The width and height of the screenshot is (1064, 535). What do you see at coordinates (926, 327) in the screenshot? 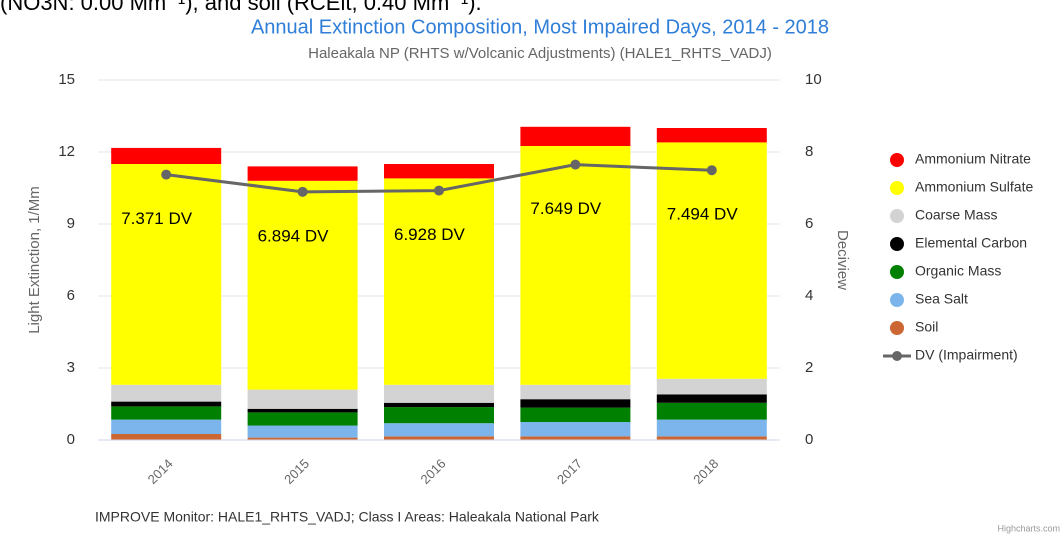
I see `legend-label: Soil` at bounding box center [926, 327].